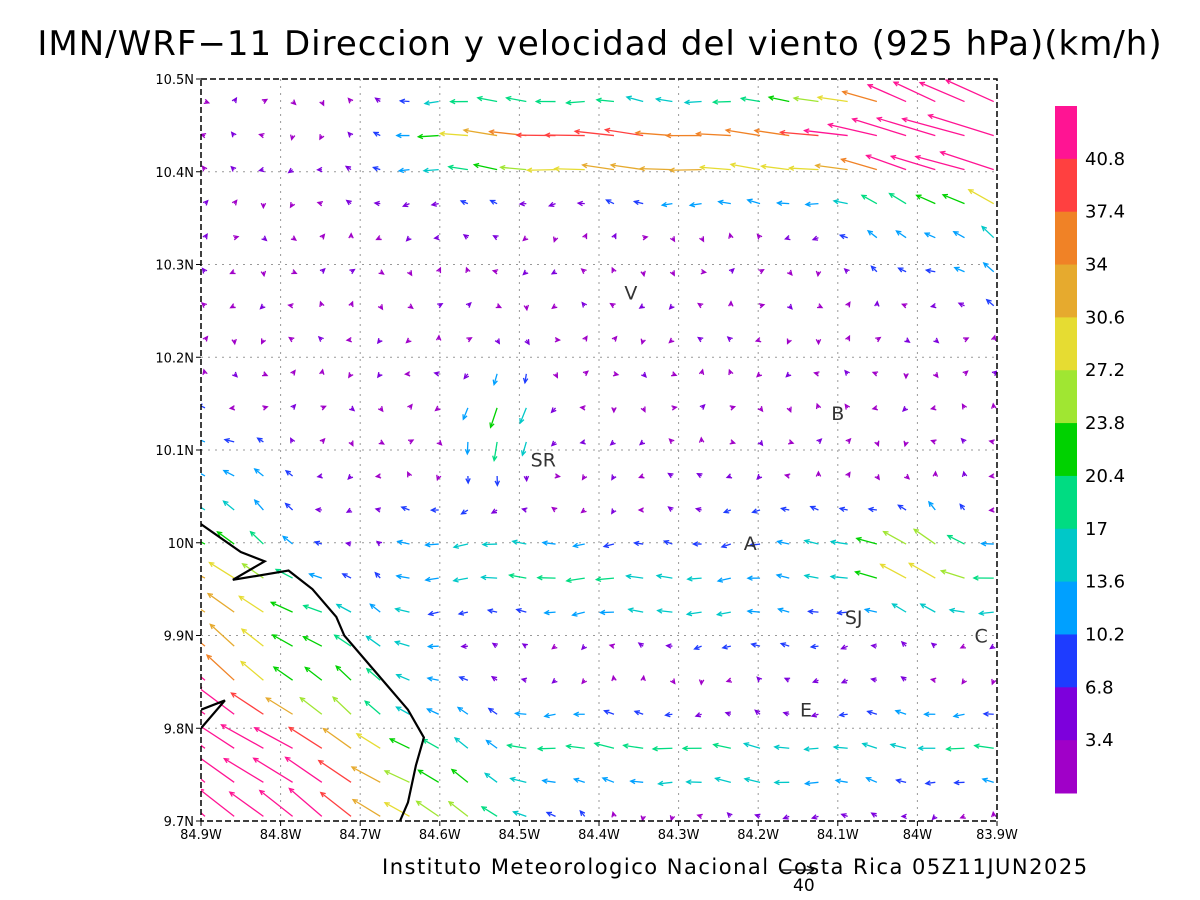  I want to click on x-tick-label: 84.2W, so click(758, 835).